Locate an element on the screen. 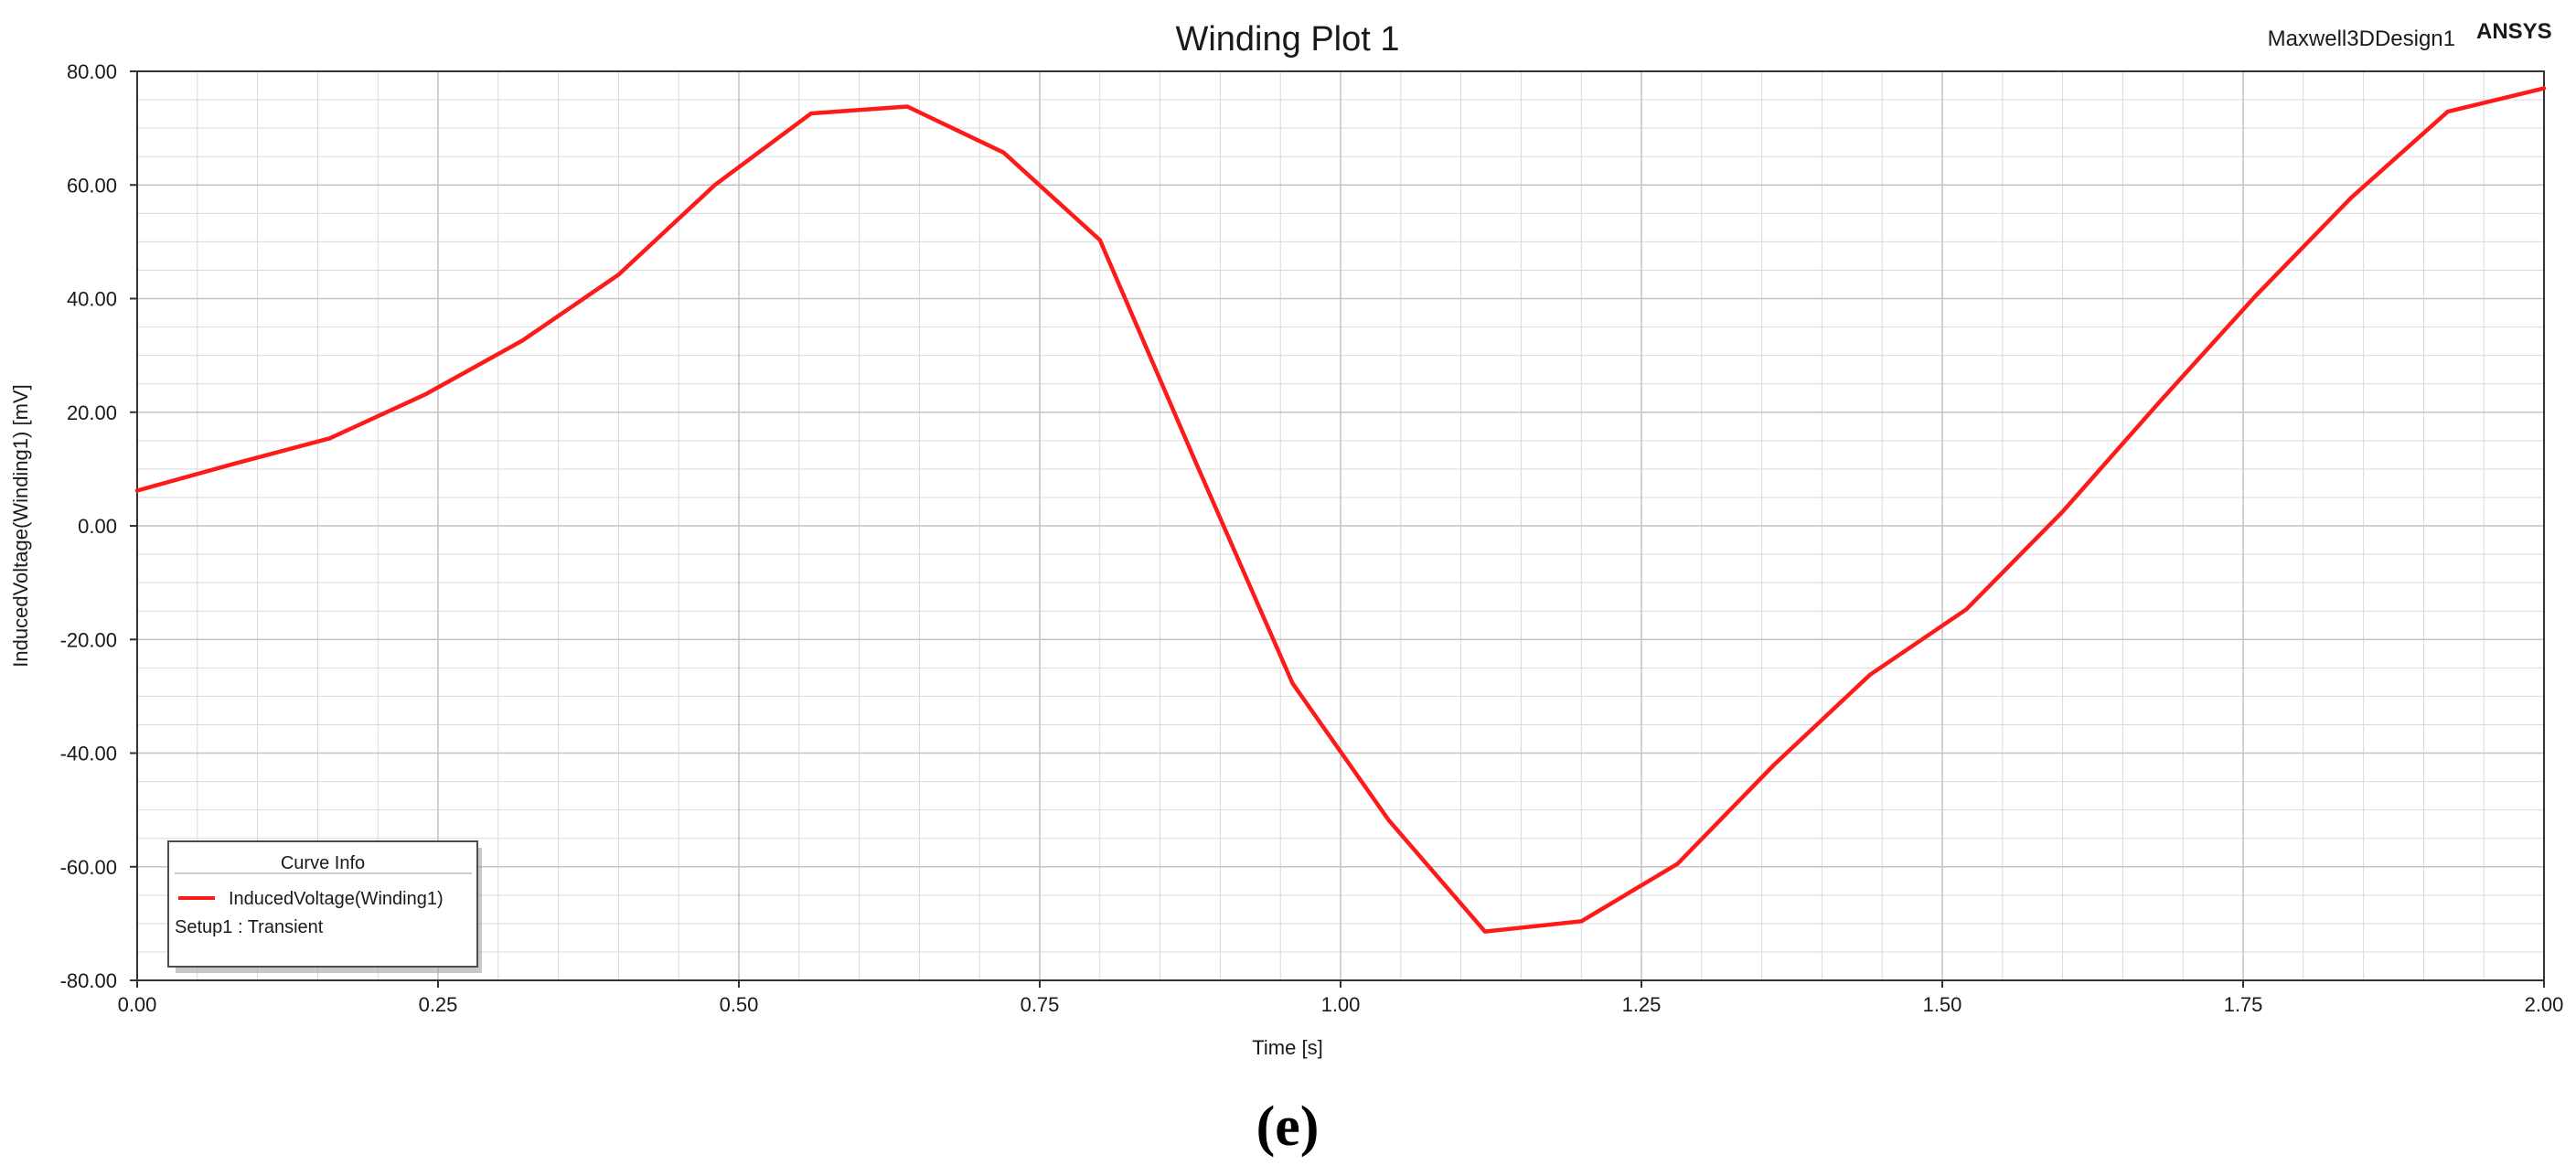 The height and width of the screenshot is (1166, 2576). ansys-brand-label: ANSYS is located at coordinates (2514, 31).